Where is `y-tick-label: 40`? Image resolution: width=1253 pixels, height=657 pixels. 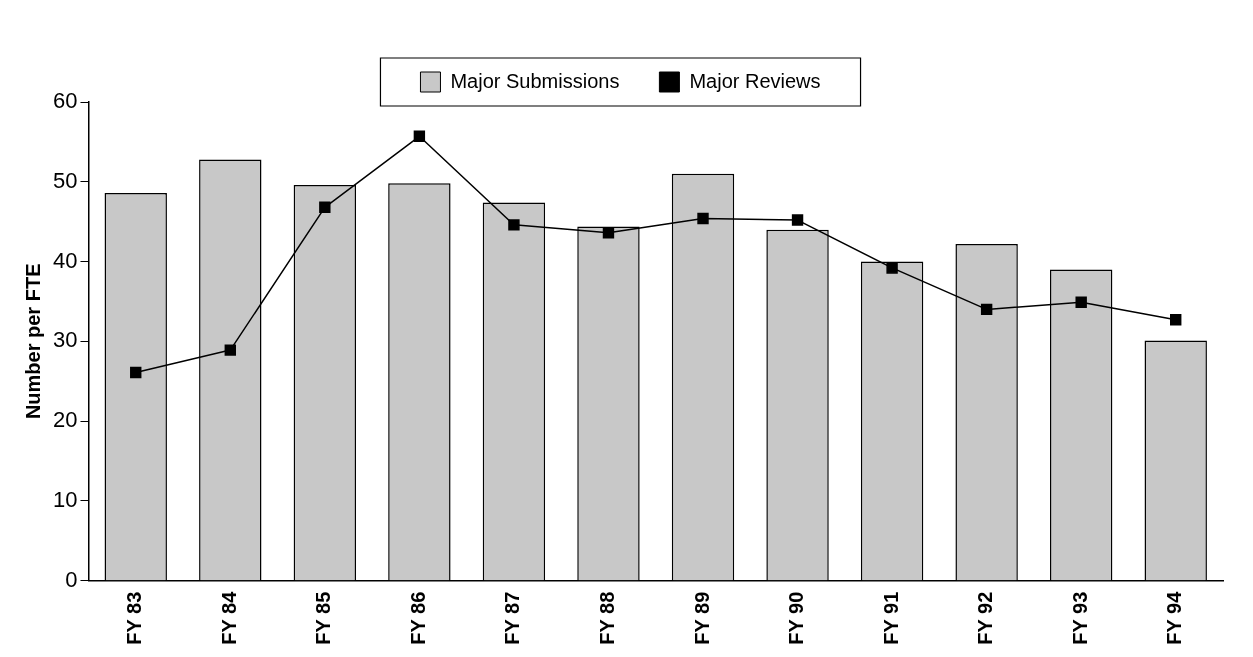 y-tick-label: 40 is located at coordinates (65, 260).